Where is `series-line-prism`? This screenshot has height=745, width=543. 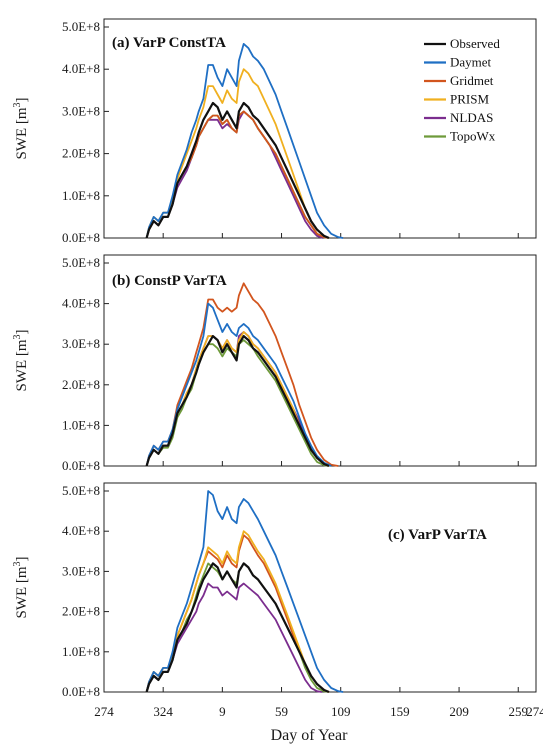
series-line-prism is located at coordinates (237, 611).